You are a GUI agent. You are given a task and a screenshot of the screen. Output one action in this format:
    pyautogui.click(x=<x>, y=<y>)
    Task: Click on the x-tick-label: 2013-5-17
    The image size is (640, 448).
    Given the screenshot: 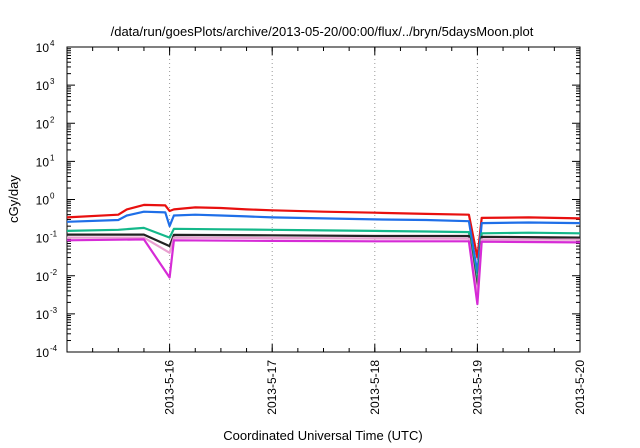 What is the action you would take?
    pyautogui.click(x=272, y=387)
    